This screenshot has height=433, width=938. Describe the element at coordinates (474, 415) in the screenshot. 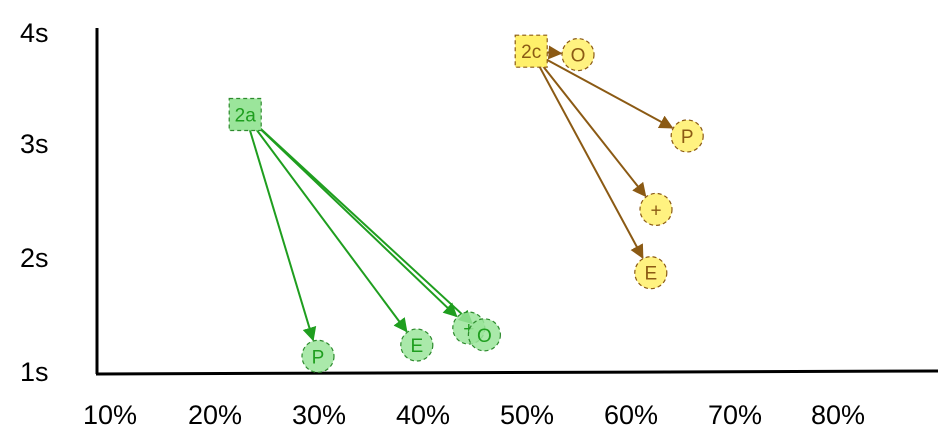

I see `x-tick-labels: 10% 20% 30% 40% 50% 60% 70% 80%` at that location.